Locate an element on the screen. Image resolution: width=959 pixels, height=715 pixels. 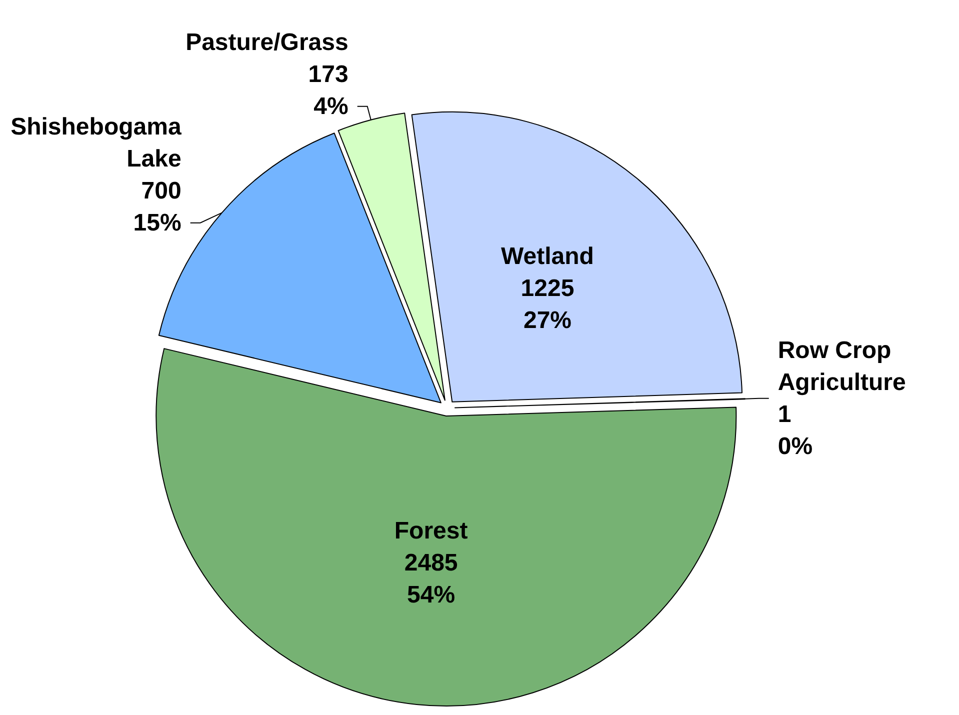
data-label: 1 0% is located at coordinates (795, 430).